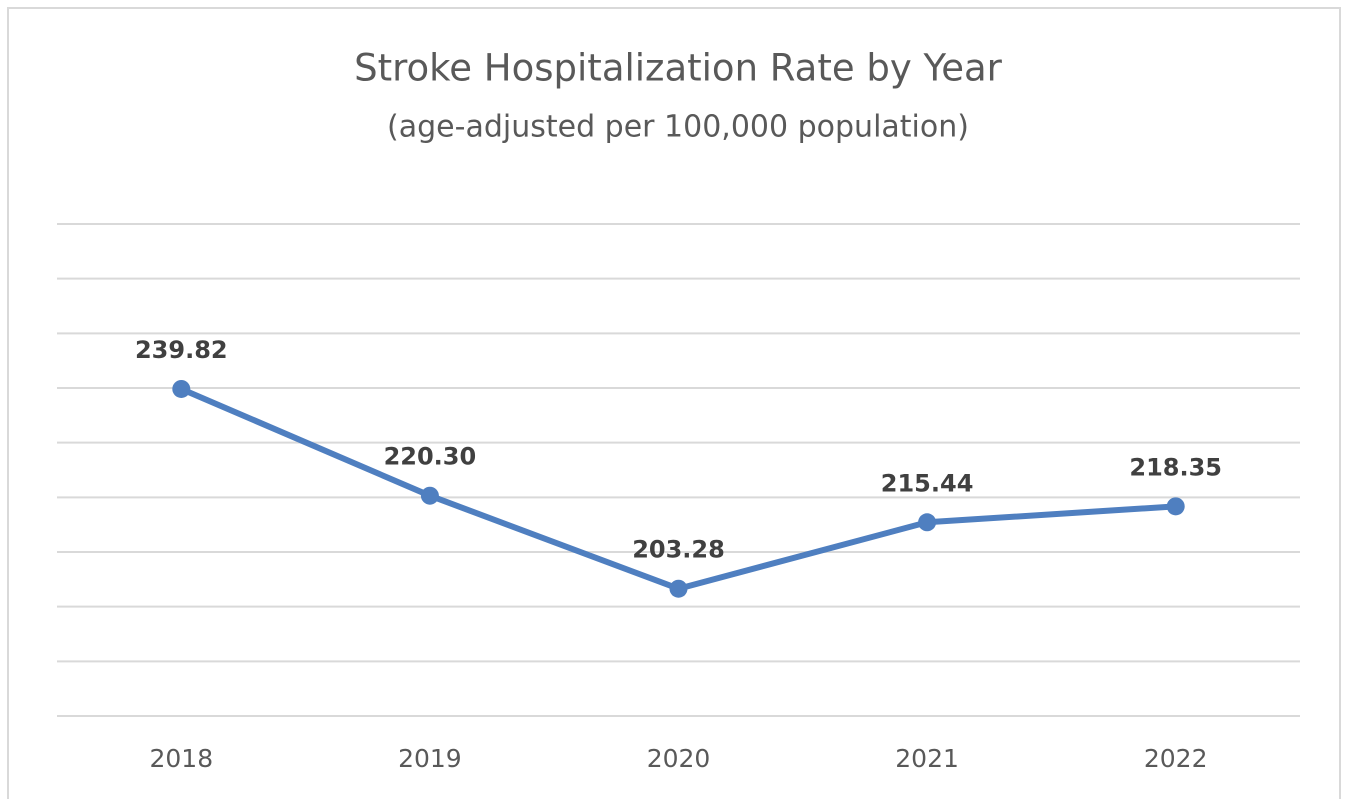 The width and height of the screenshot is (1352, 799). What do you see at coordinates (181, 350) in the screenshot?
I see `data-label: 239.82` at bounding box center [181, 350].